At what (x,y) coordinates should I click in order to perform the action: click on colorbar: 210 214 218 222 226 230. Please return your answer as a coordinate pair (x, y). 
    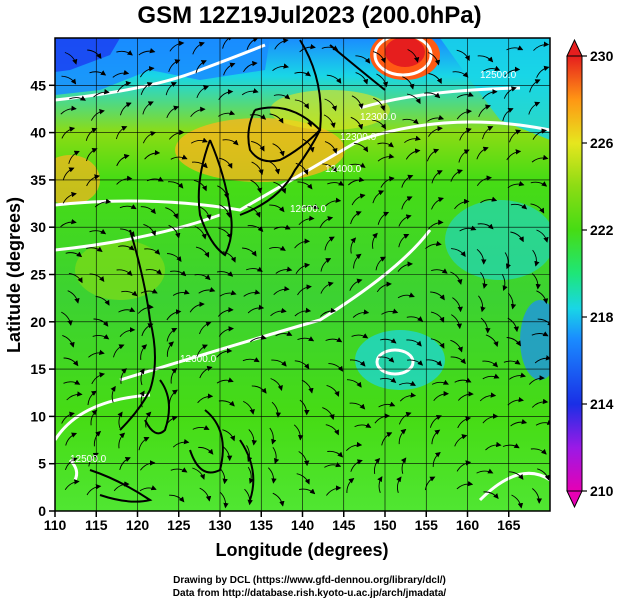
    Looking at the image, I should click on (590, 273).